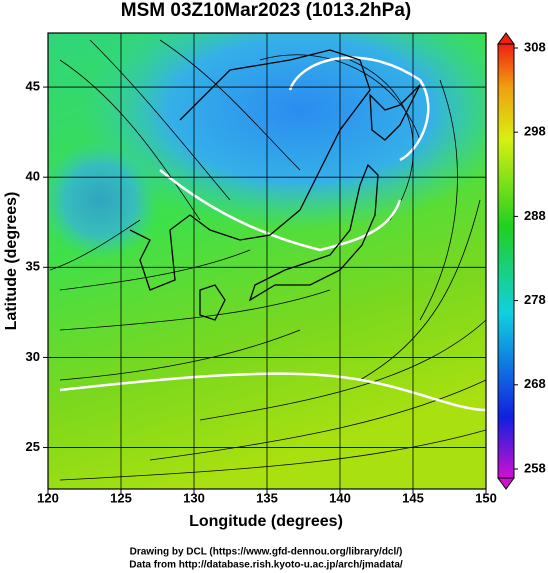 The width and height of the screenshot is (548, 573). Describe the element at coordinates (535, 383) in the screenshot. I see `colorbar-tick-label: 268` at that location.